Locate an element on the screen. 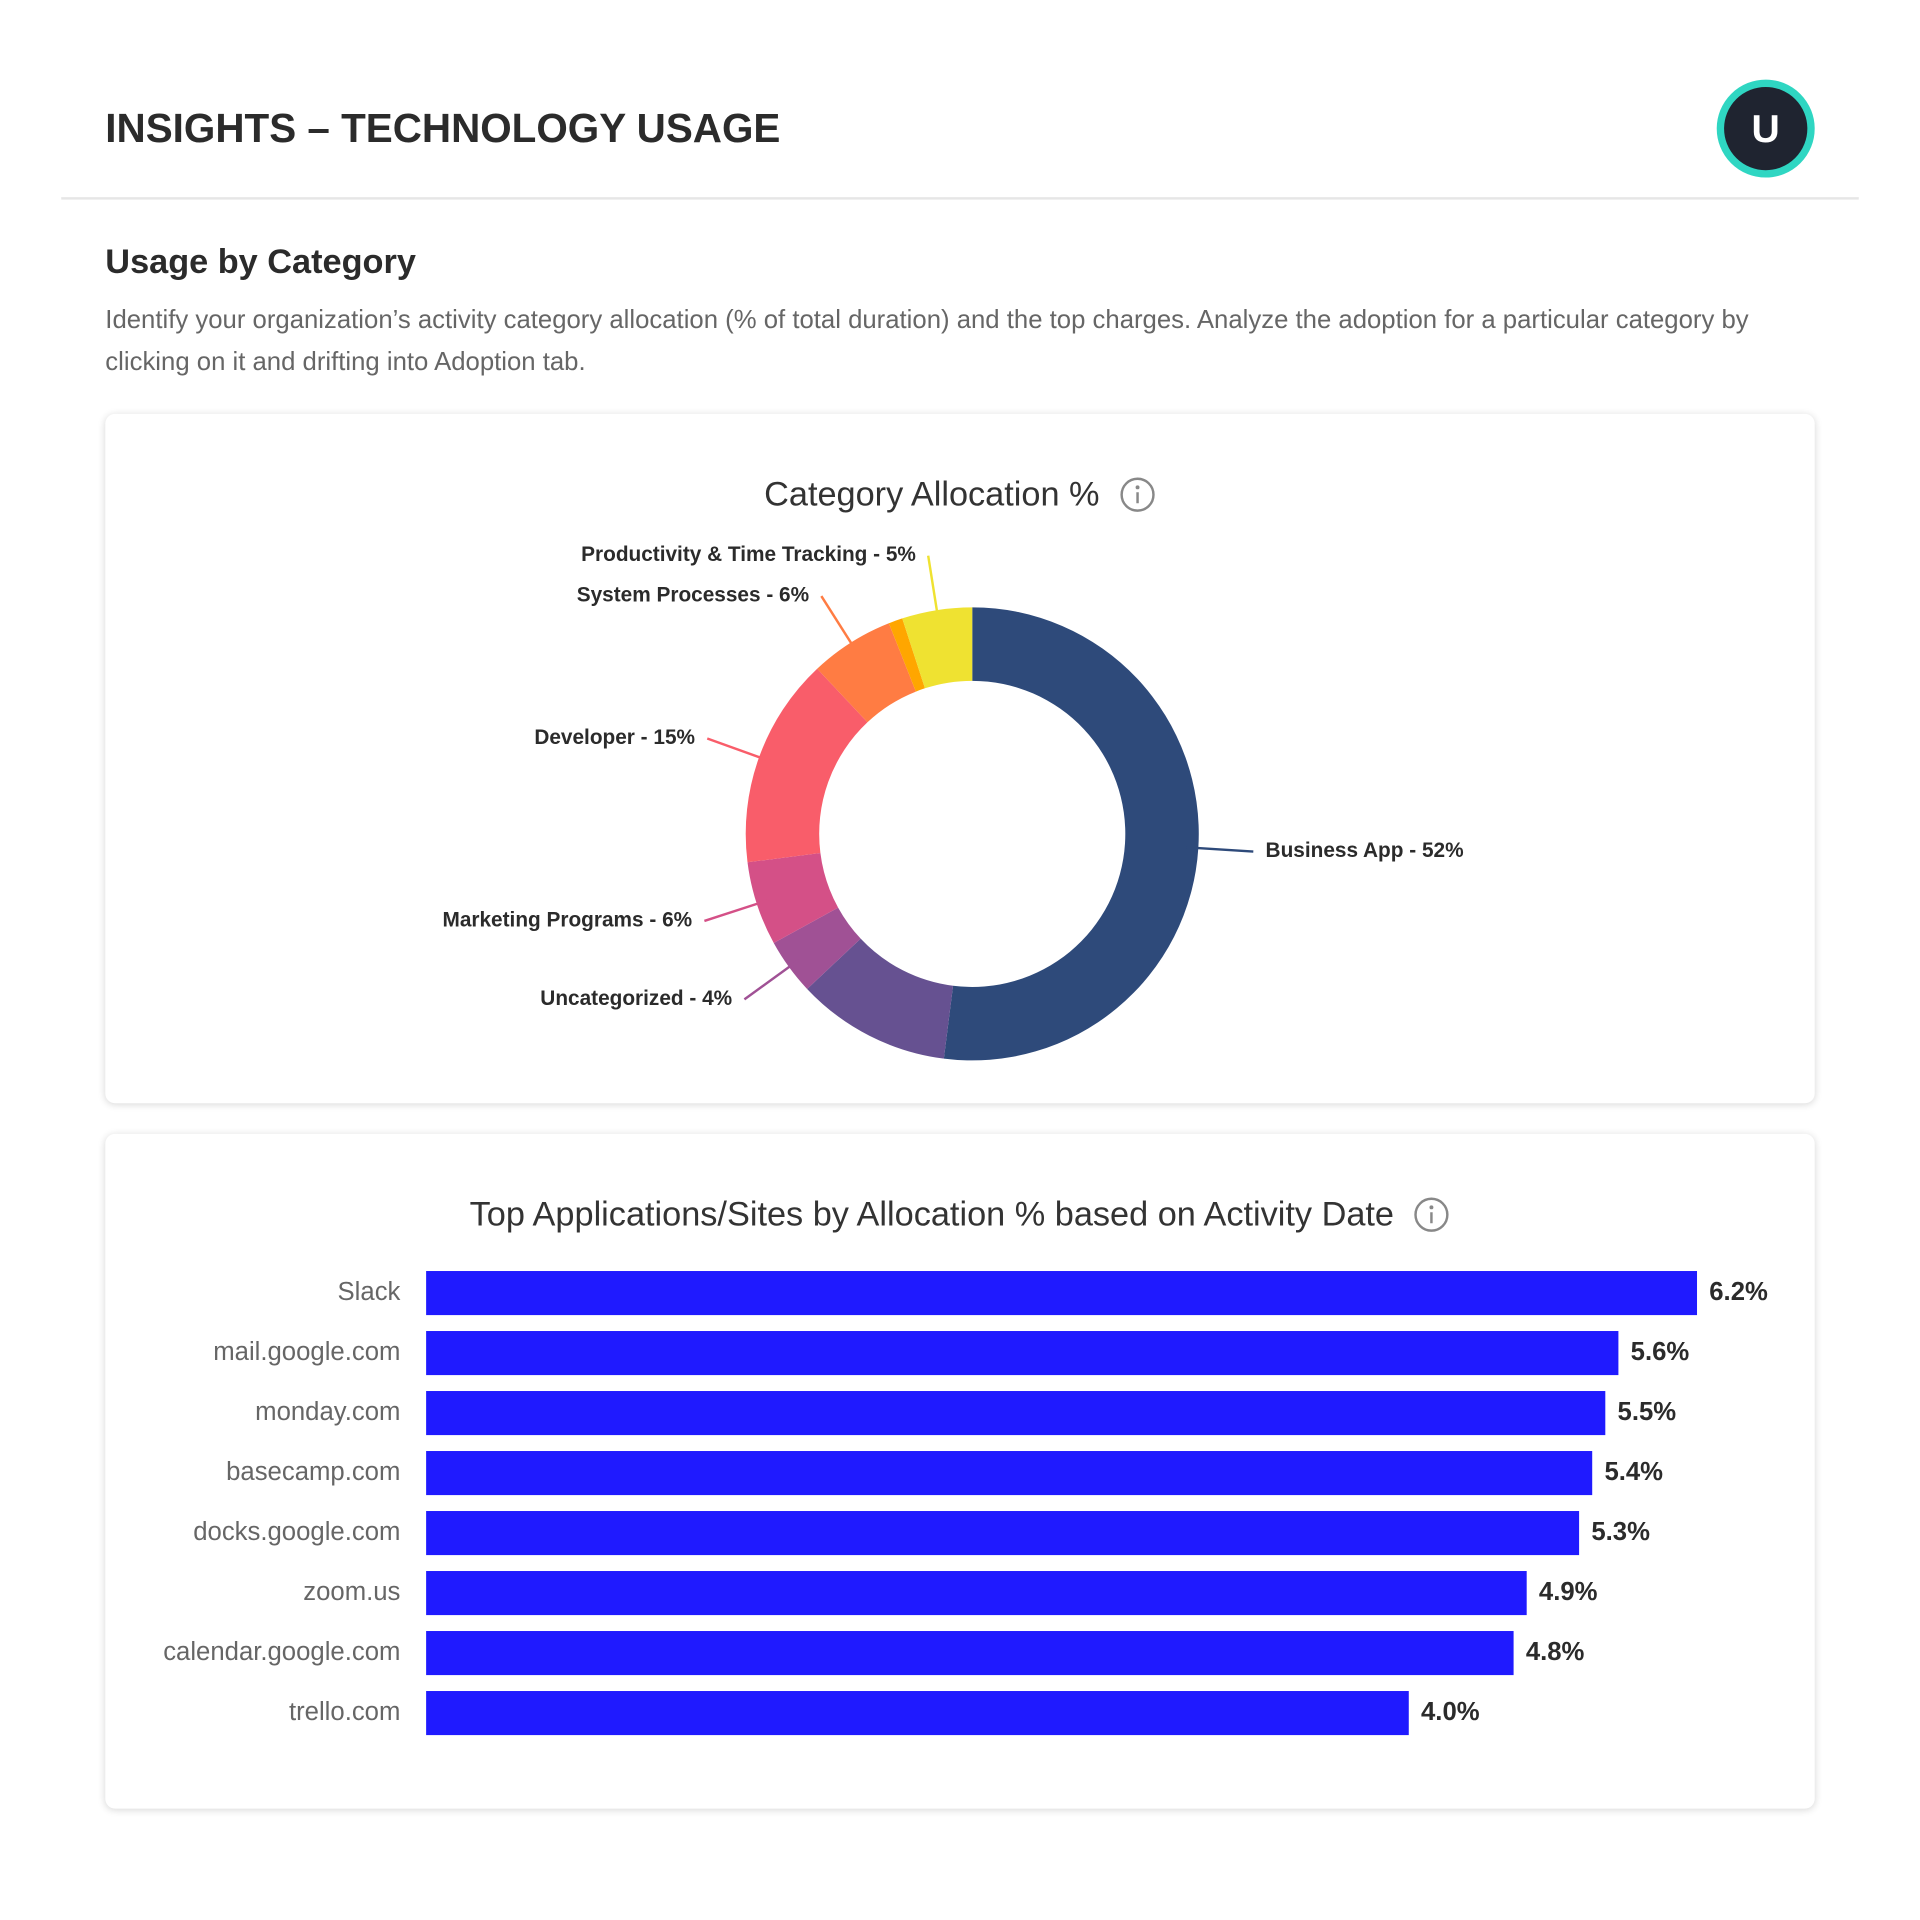 The height and width of the screenshot is (1920, 1920). value-label: 5.4% is located at coordinates (1633, 1472).